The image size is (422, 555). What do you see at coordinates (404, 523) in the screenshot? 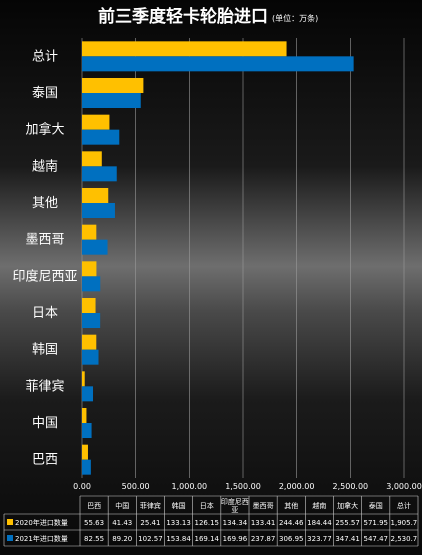
I see `table-cell: 1,905.7` at bounding box center [404, 523].